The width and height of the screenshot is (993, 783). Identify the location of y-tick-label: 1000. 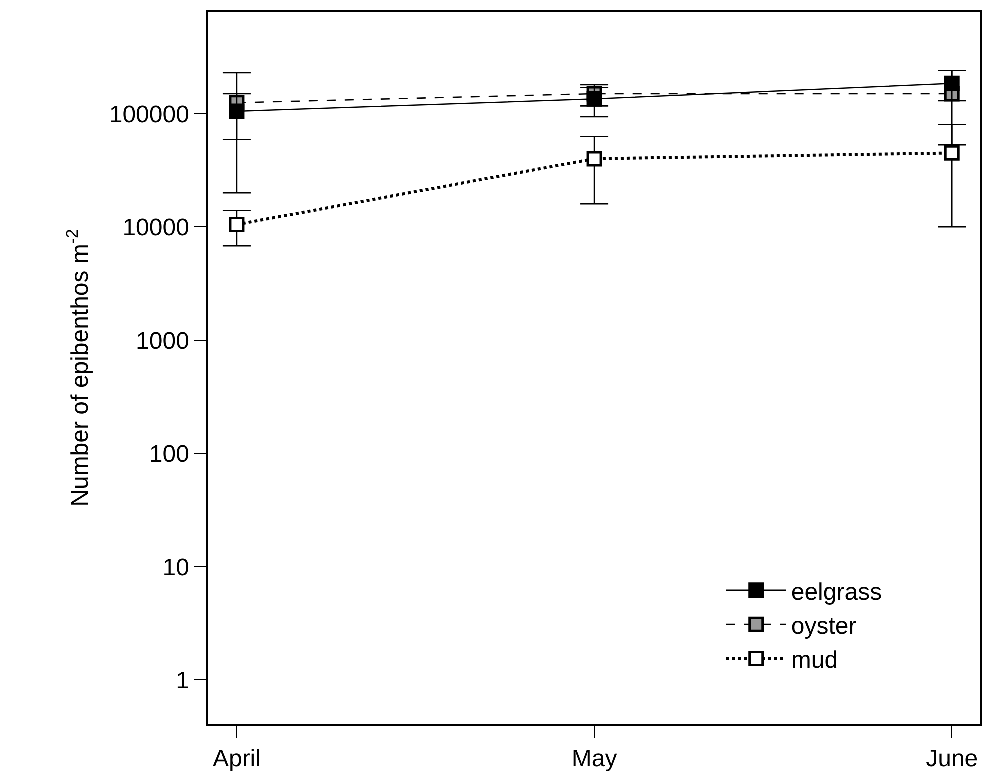
(163, 341).